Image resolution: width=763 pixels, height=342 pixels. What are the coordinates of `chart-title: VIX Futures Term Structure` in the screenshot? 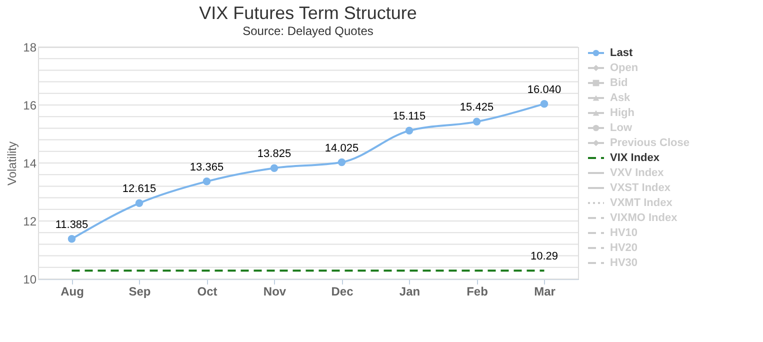 It's located at (308, 13).